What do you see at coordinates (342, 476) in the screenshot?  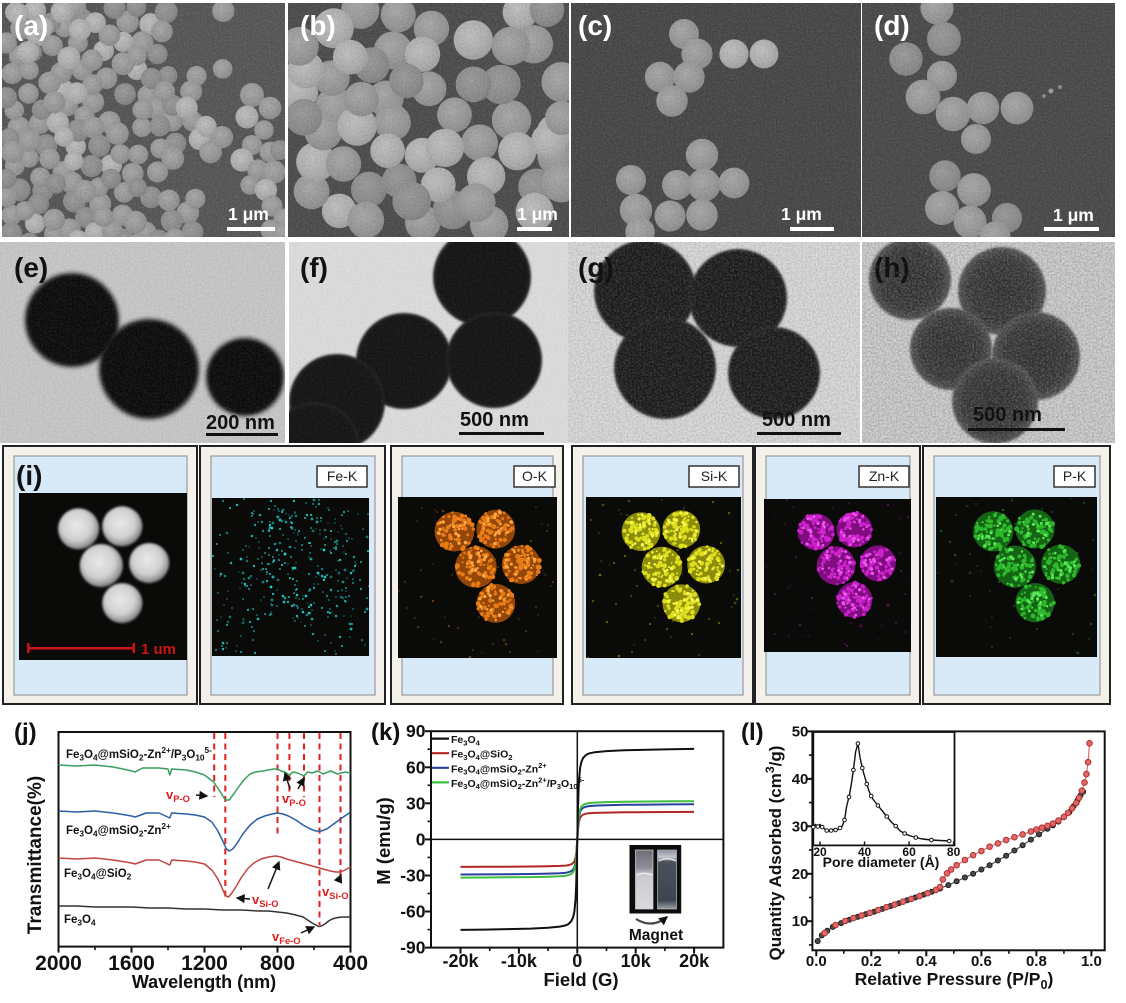 I see `svg-text: Fe-K` at bounding box center [342, 476].